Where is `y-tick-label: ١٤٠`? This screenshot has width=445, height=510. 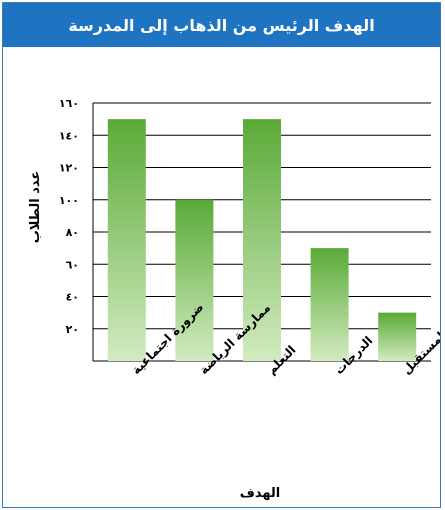 y-tick-label: ١٤٠ is located at coordinates (69, 135).